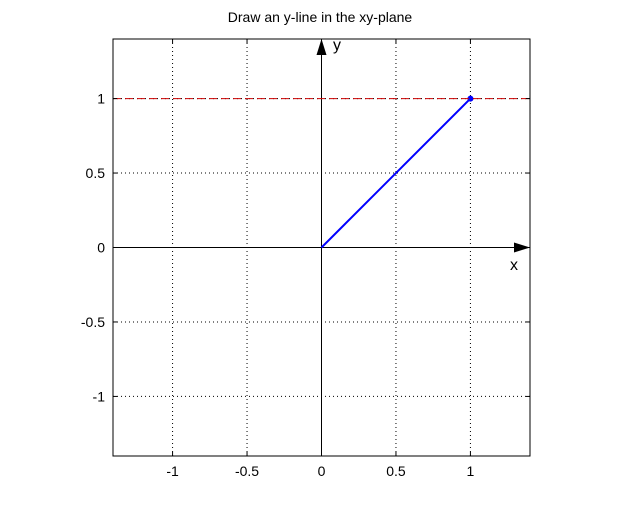  Describe the element at coordinates (96, 173) in the screenshot. I see `y-tick-label: 0.5` at that location.